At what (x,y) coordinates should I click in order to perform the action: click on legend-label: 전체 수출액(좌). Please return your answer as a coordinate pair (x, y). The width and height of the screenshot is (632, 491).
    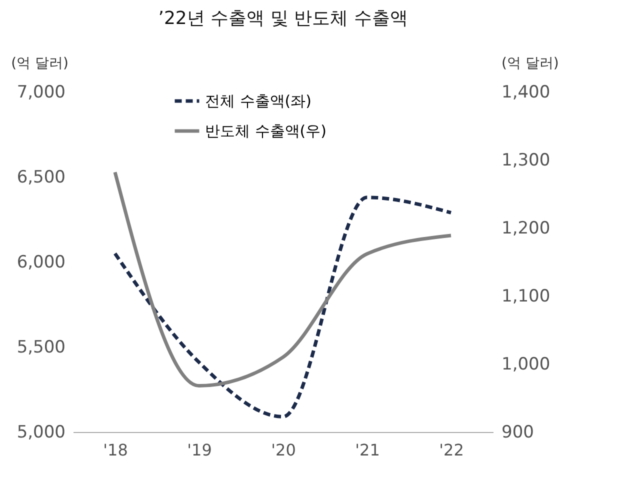
    Looking at the image, I should click on (258, 101).